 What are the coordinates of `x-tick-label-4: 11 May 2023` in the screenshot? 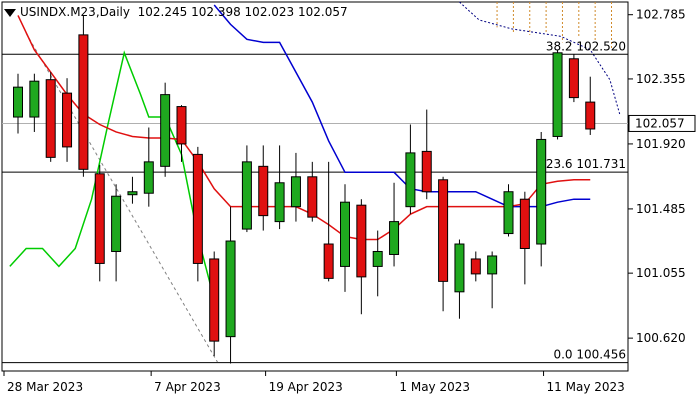 It's located at (586, 387).